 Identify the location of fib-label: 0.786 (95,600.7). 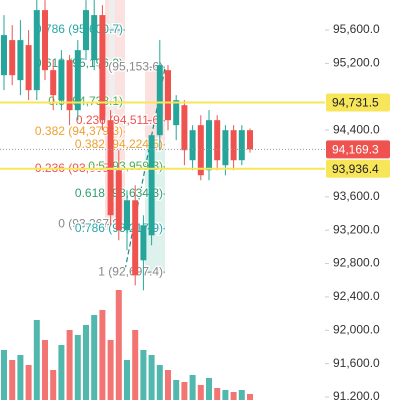
(79, 29).